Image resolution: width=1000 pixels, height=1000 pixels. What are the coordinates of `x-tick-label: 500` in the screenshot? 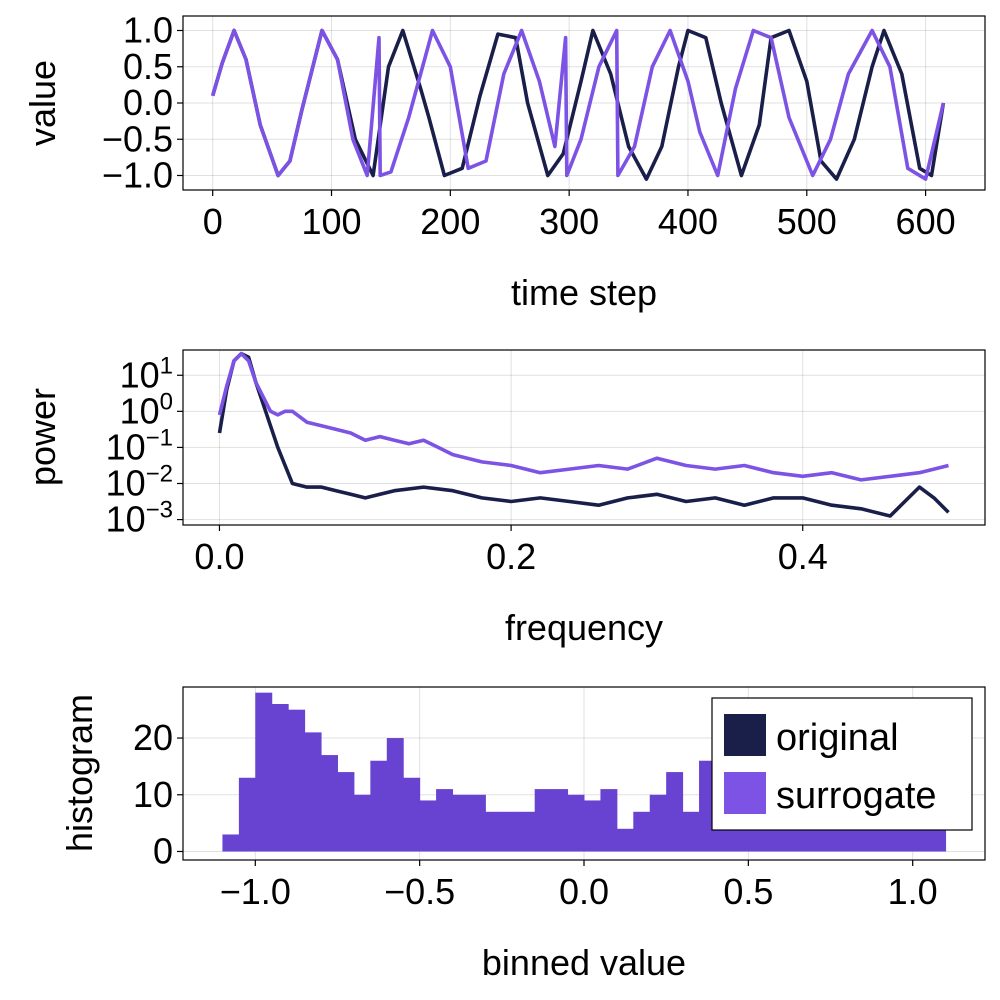 It's located at (807, 221).